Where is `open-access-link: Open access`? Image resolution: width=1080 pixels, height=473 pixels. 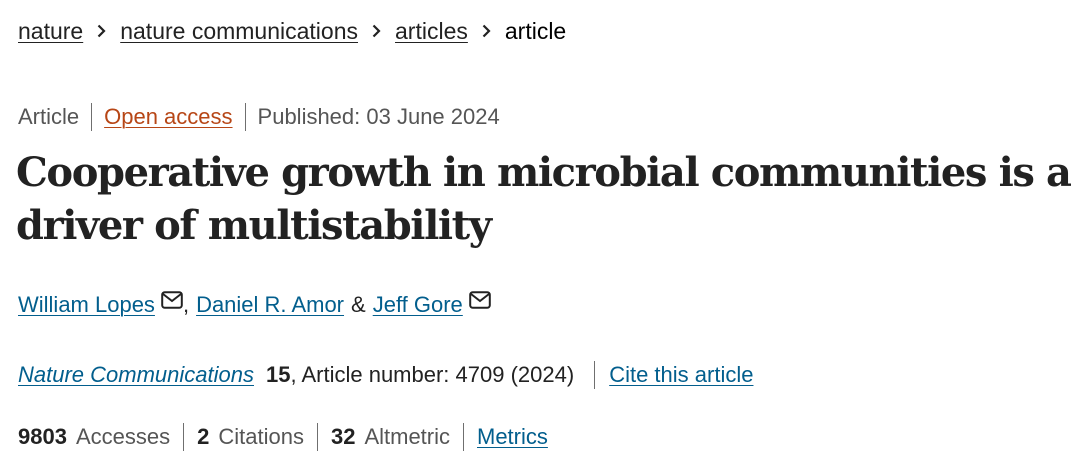
open-access-link: Open access is located at coordinates (168, 116).